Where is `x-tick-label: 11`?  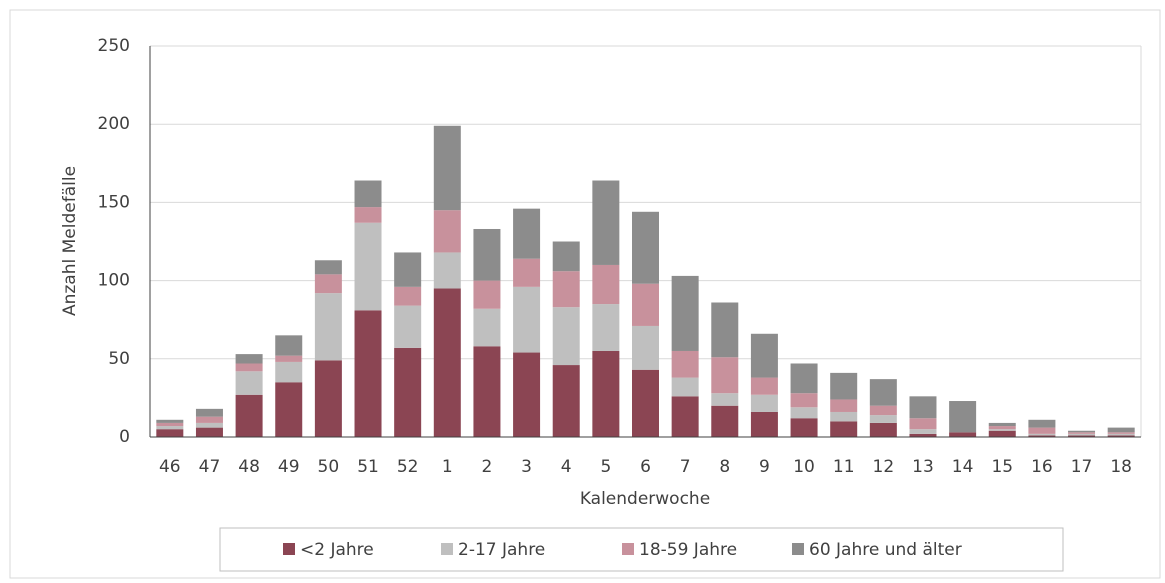 x-tick-label: 11 is located at coordinates (844, 467).